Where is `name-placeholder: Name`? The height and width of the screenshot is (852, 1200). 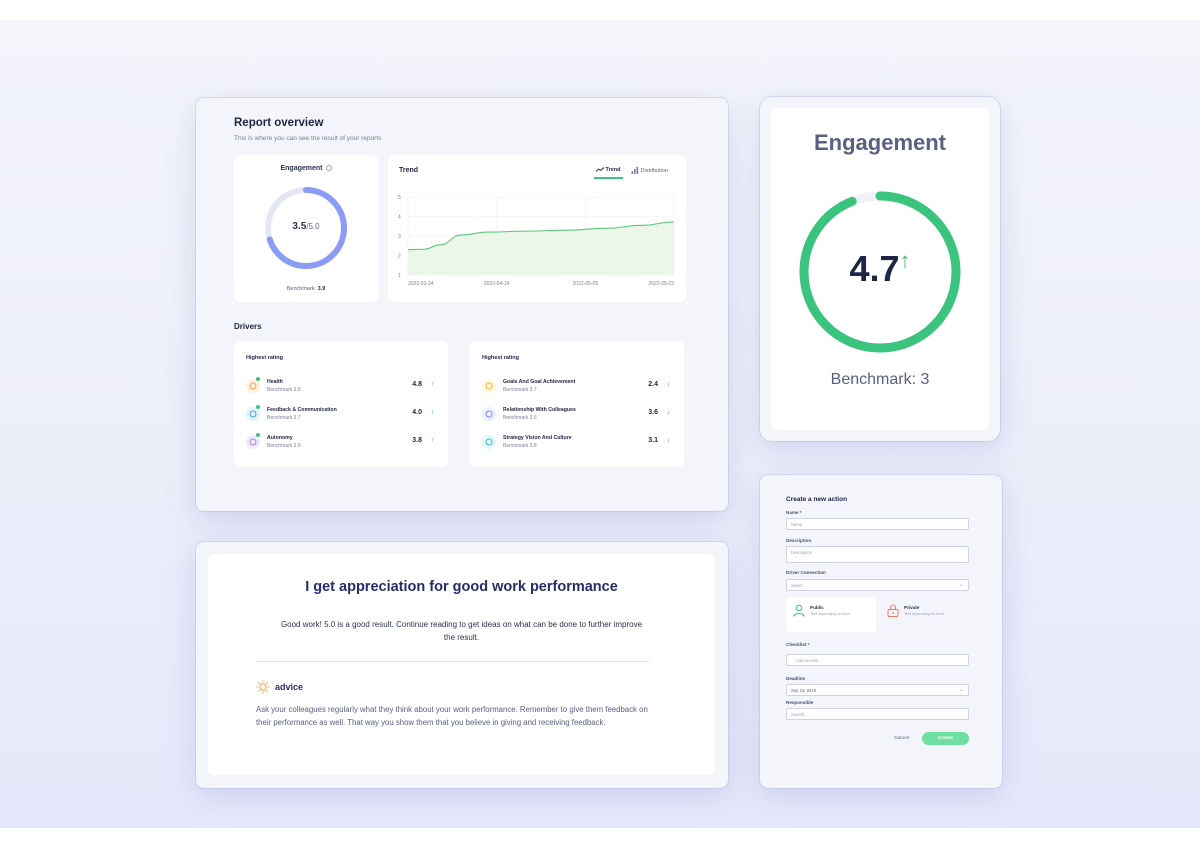 name-placeholder: Name is located at coordinates (797, 524).